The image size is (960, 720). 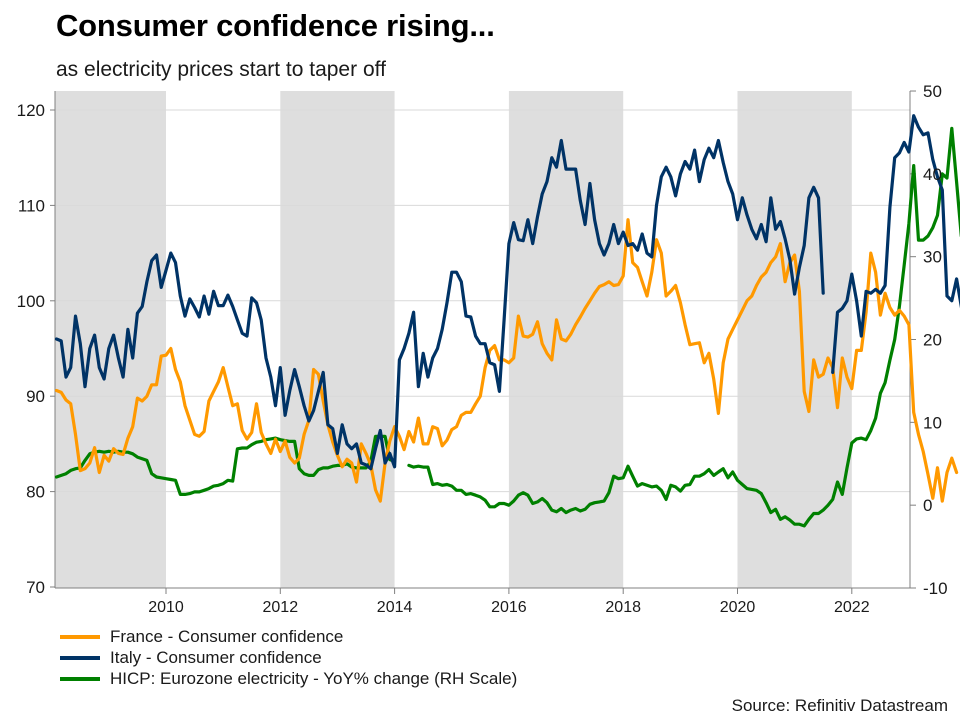 I want to click on x-tick-label: 2012, so click(x=281, y=607).